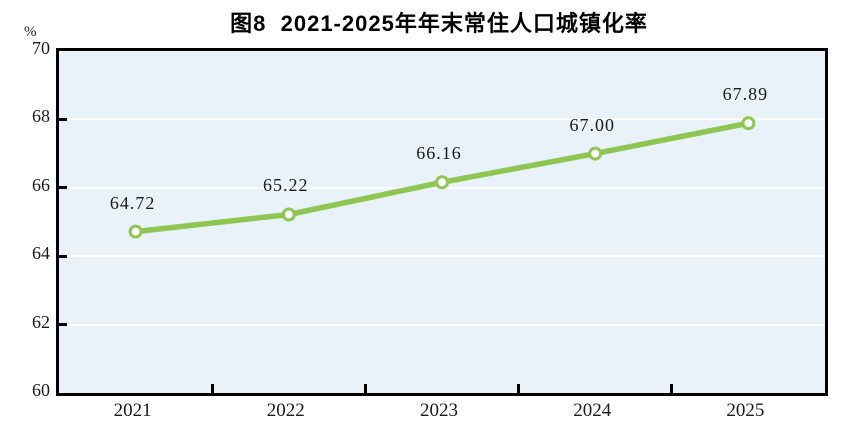  I want to click on data-point-marker-2021, so click(135, 231).